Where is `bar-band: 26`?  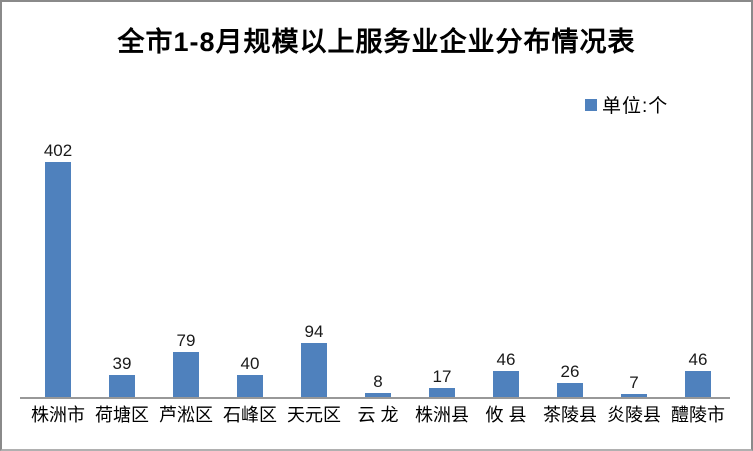 bar-band: 26 is located at coordinates (570, 270).